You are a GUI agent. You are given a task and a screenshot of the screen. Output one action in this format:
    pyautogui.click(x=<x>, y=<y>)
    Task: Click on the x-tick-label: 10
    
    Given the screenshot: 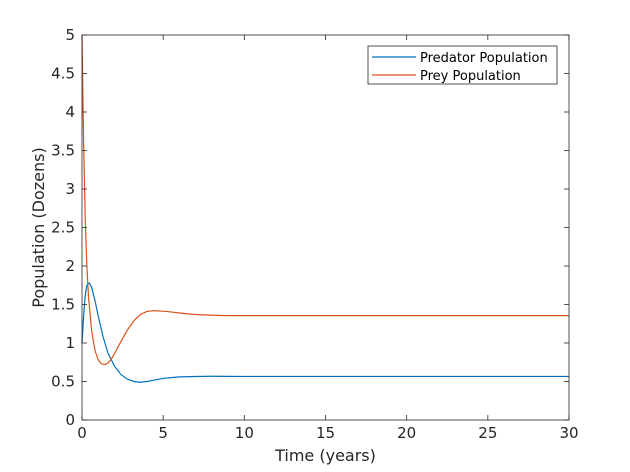 What is the action you would take?
    pyautogui.click(x=244, y=433)
    